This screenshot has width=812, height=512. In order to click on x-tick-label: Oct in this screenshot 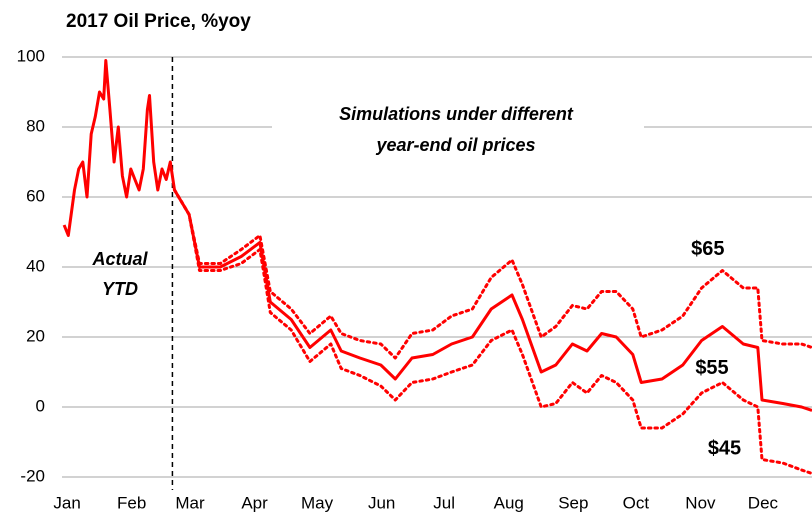, I will do `click(636, 502)`.